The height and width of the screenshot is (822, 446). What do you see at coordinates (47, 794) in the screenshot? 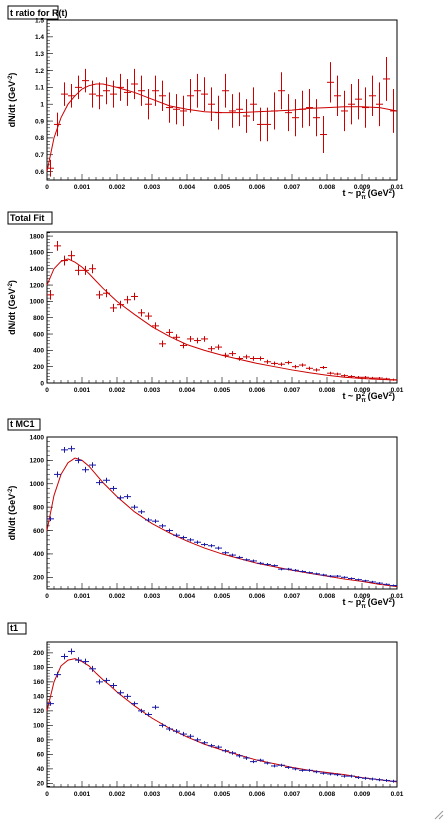
I see `x-tick-label: 0` at bounding box center [47, 794].